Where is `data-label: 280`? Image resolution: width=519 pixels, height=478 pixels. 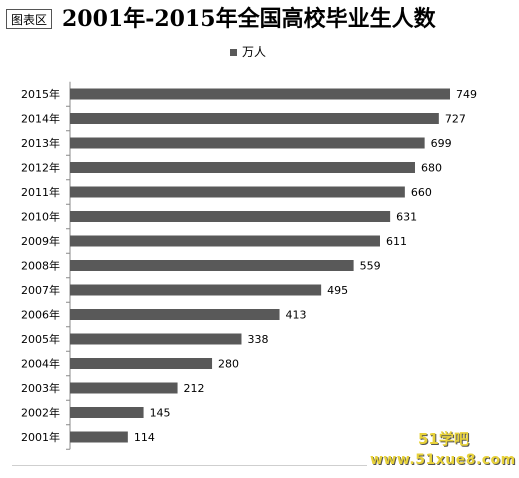
data-label: 280 is located at coordinates (228, 364).